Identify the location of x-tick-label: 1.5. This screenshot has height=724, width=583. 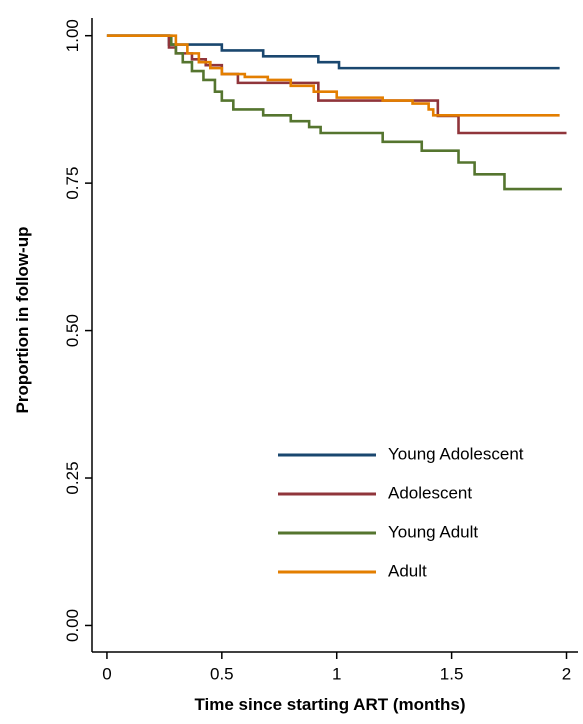
(452, 673).